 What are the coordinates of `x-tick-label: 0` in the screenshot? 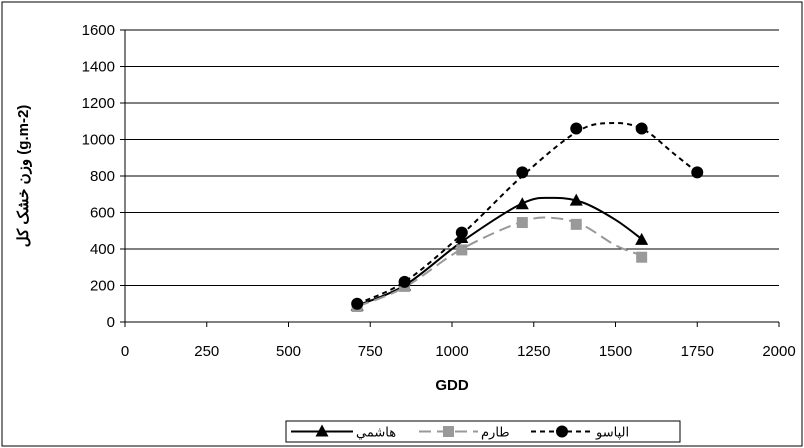 It's located at (125, 351).